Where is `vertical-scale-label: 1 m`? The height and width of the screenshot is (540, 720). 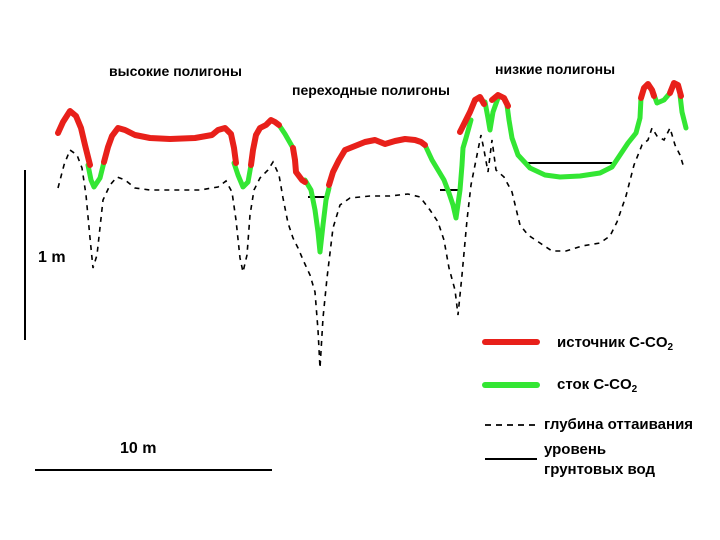 vertical-scale-label: 1 m is located at coordinates (52, 257).